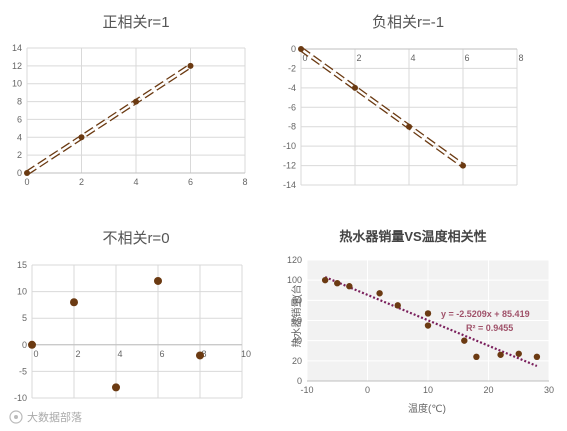  What do you see at coordinates (292, 107) in the screenshot?
I see `y-tick-label: -6` at bounding box center [292, 107].